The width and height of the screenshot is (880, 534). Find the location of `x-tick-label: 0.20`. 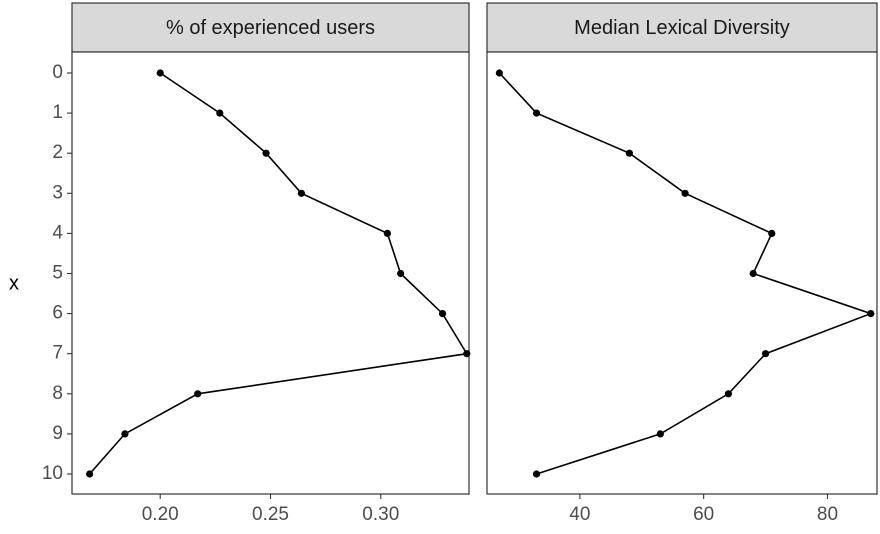

x-tick-label: 0.20 is located at coordinates (160, 514).